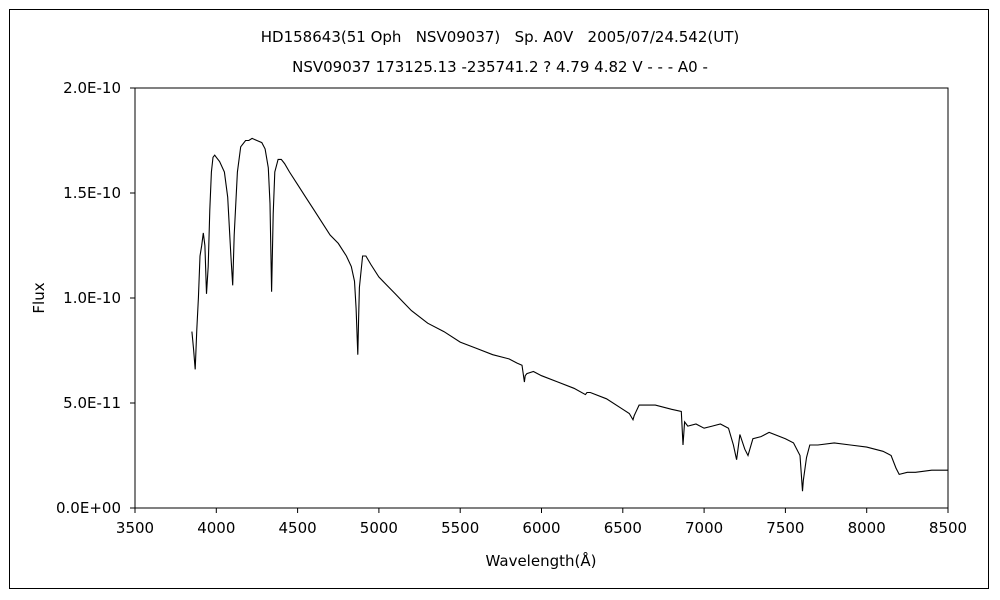 The height and width of the screenshot is (600, 1000). Describe the element at coordinates (867, 528) in the screenshot. I see `x-tick-label: 8000` at that location.